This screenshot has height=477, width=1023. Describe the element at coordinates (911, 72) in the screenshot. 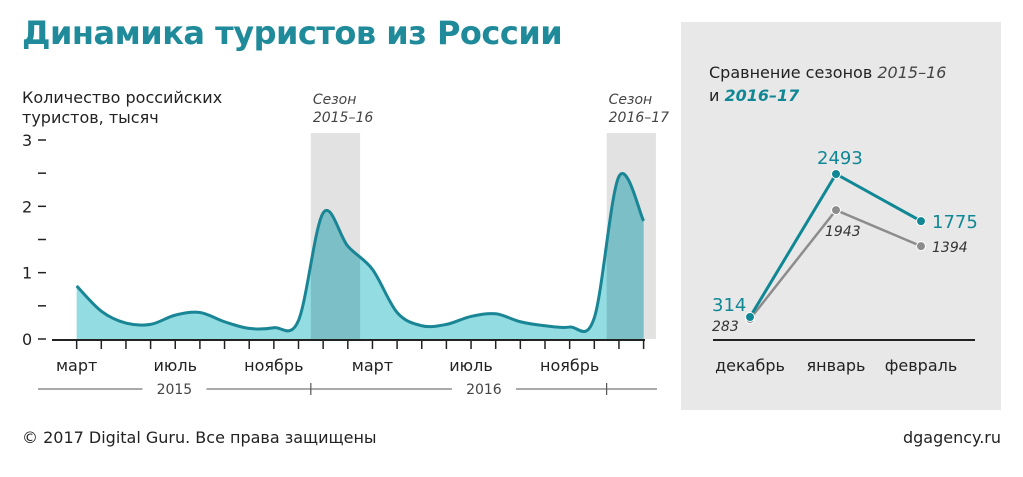

I see `comparison-title-season1: 2015–16` at that location.